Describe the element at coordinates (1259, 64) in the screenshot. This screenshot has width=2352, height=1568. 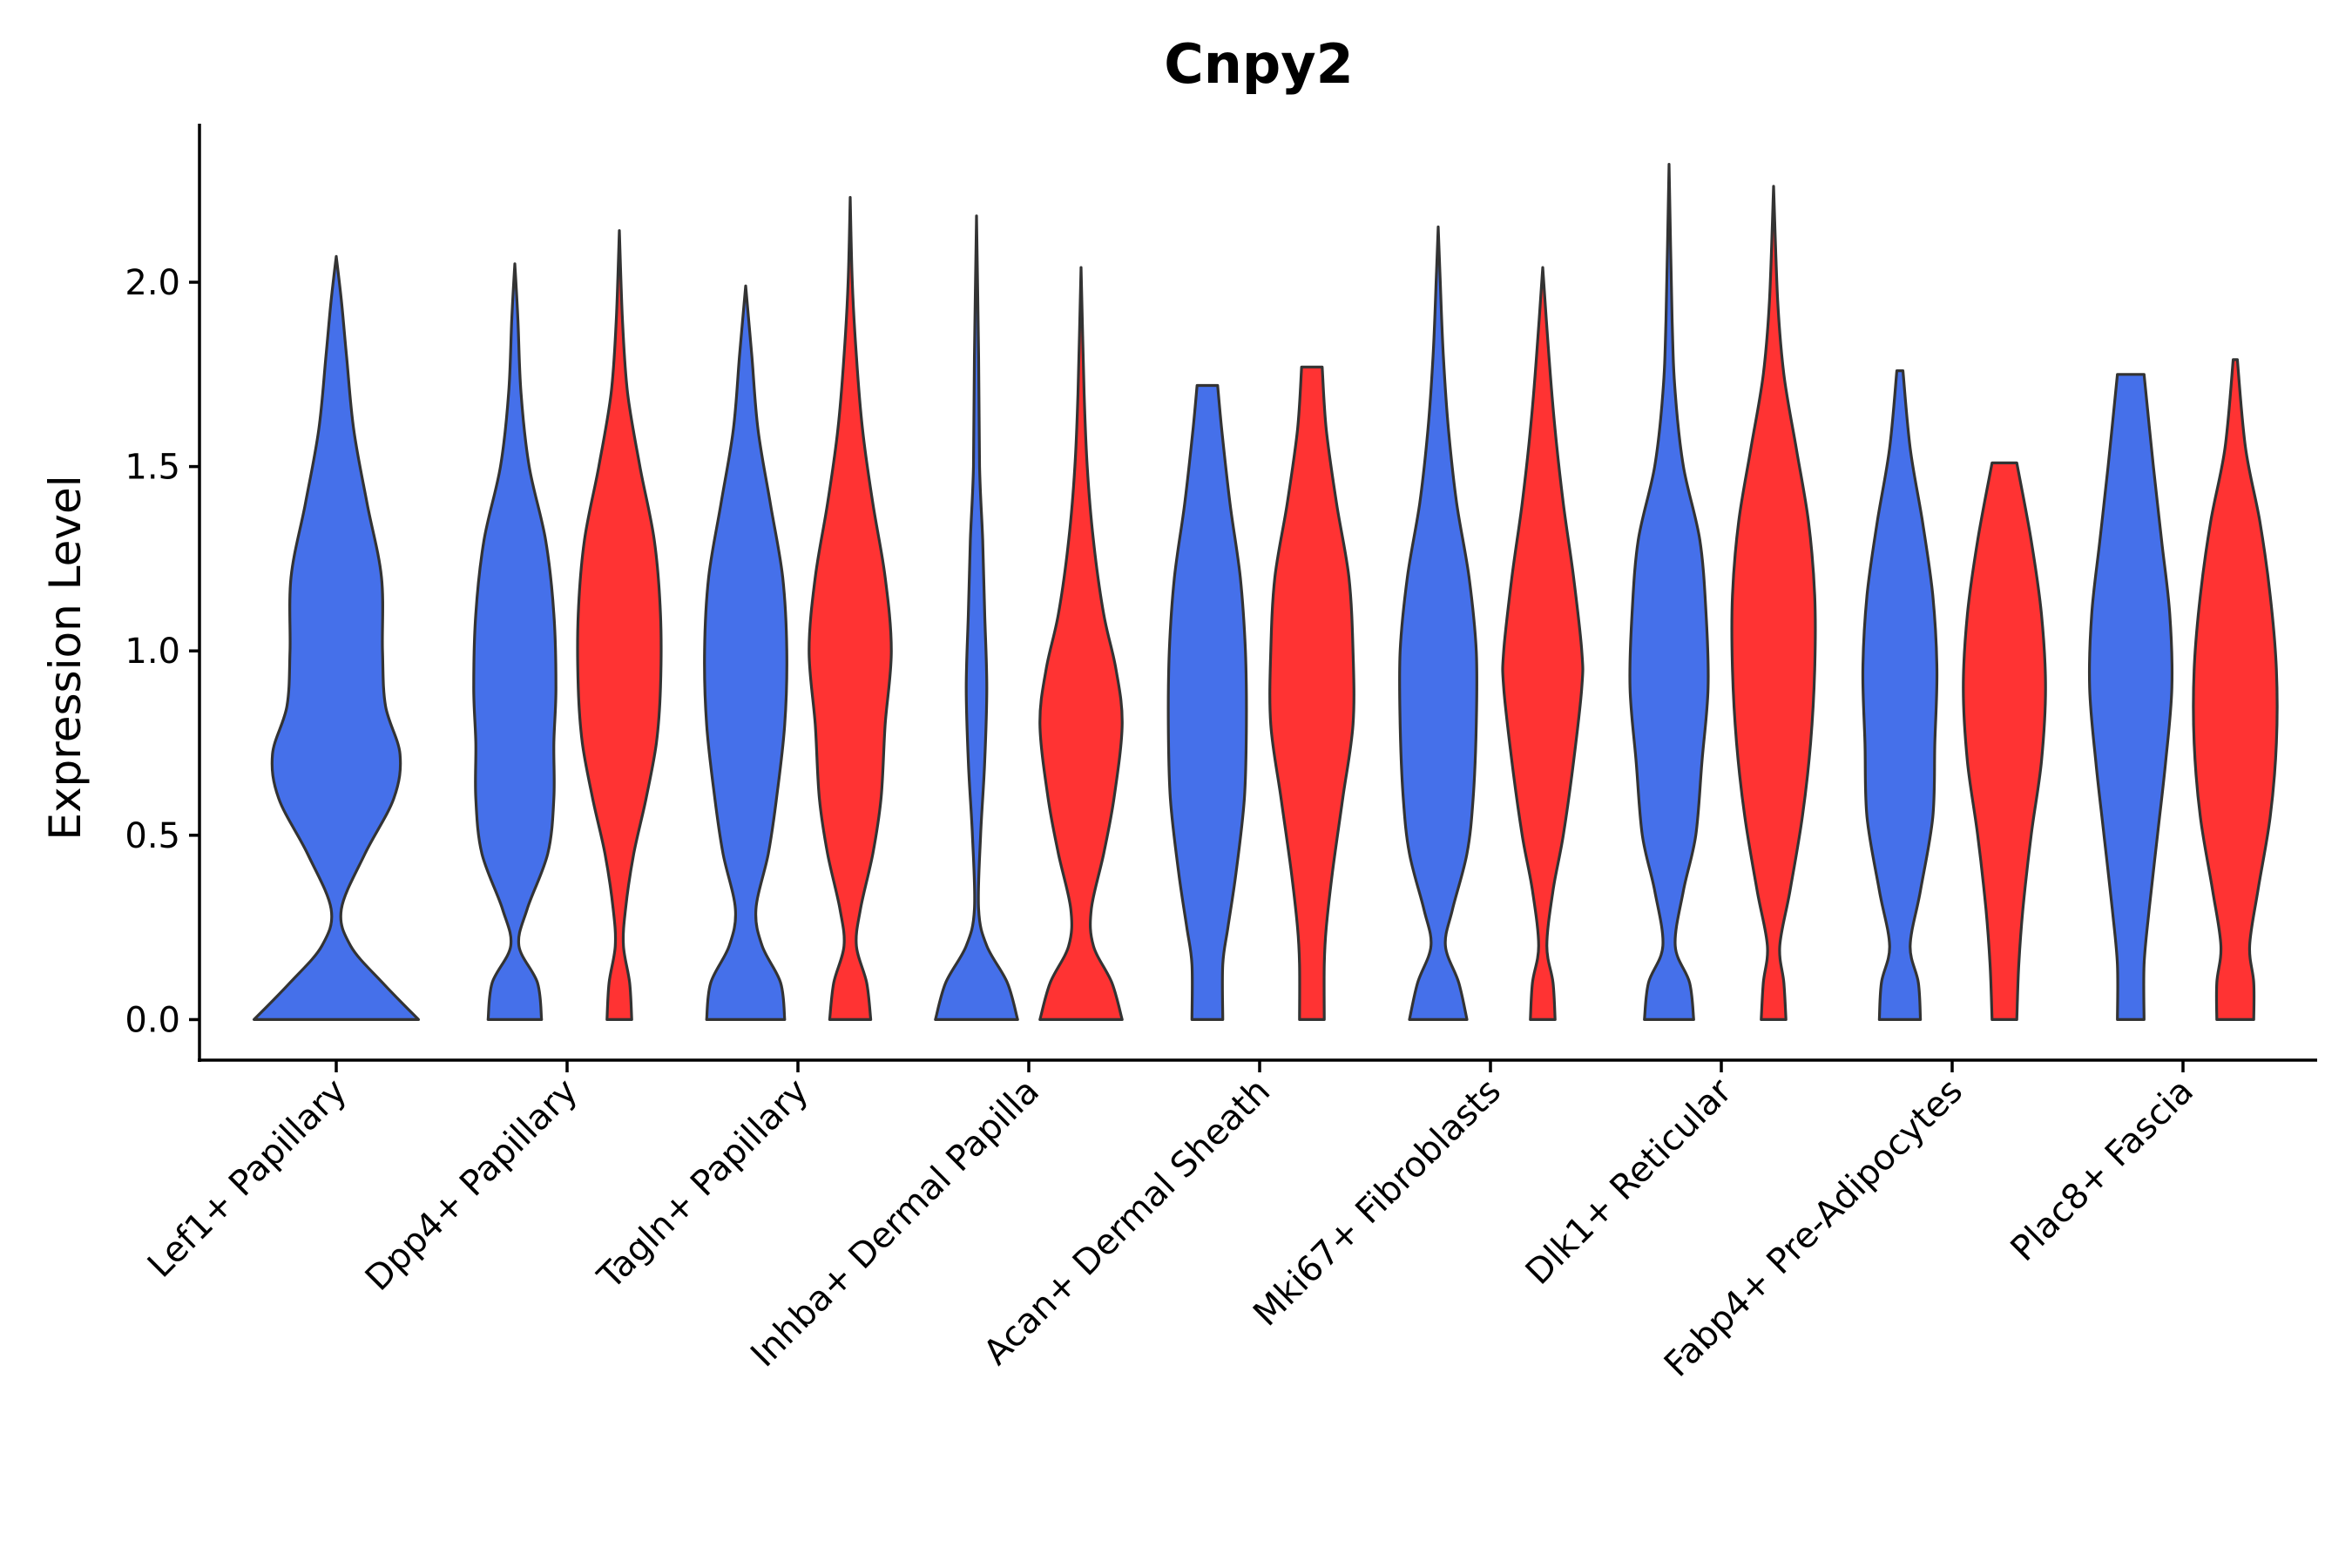
I see `chart-title: Cnpy2` at that location.